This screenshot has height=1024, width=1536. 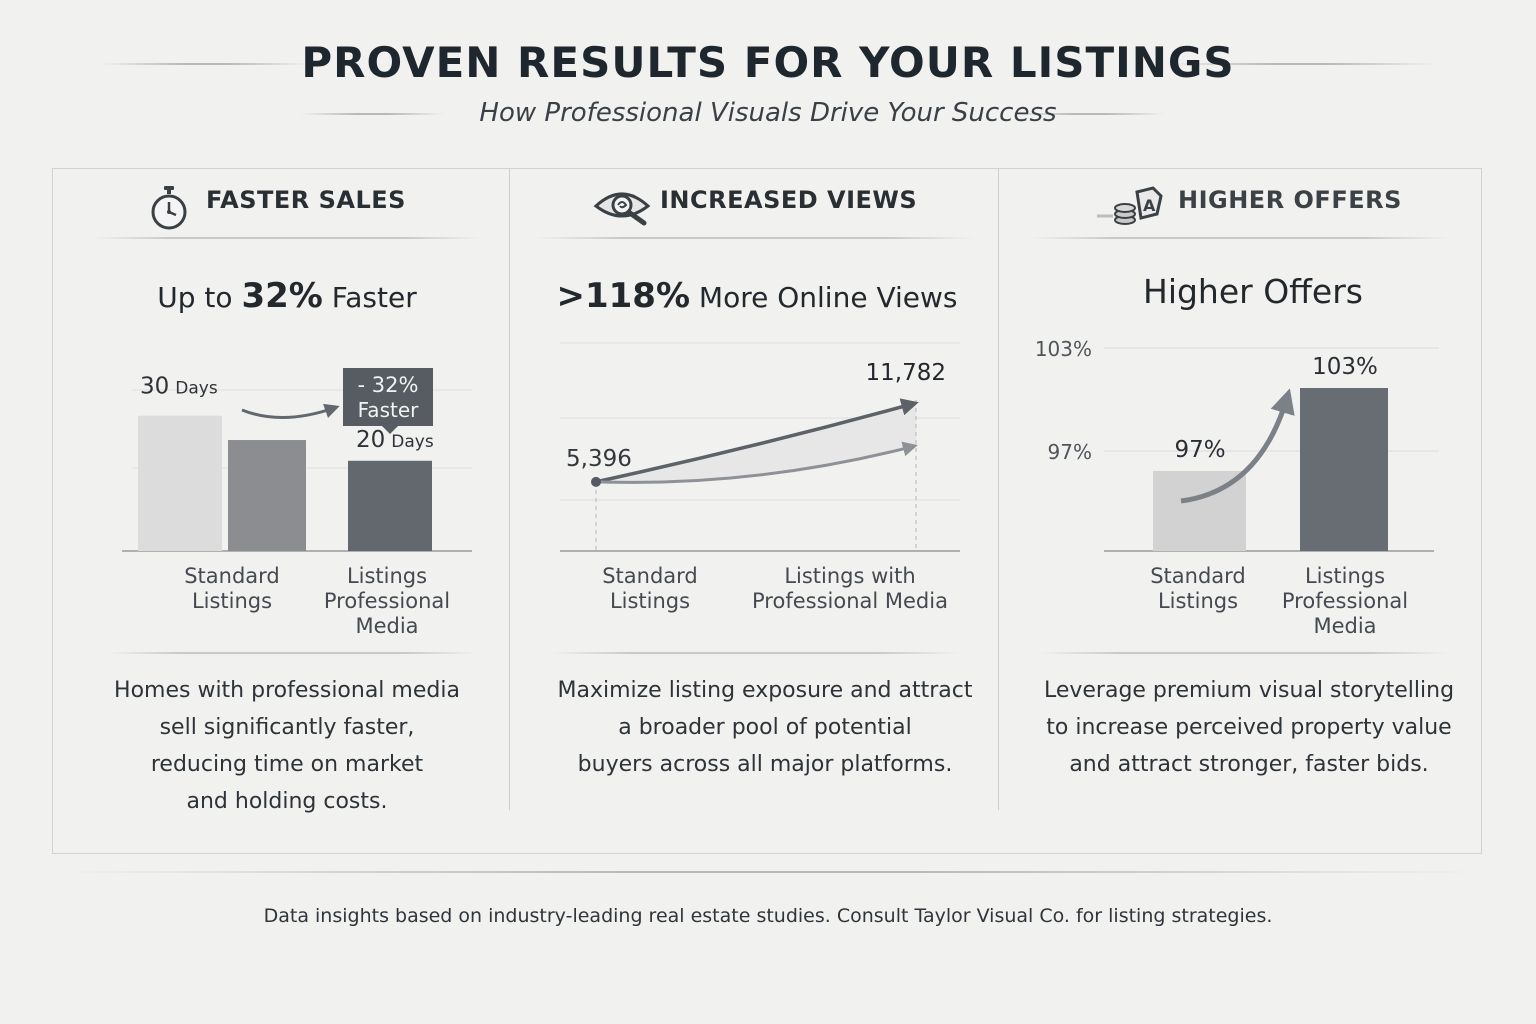 I want to click on value-label-standard: 97%, so click(x=1199, y=450).